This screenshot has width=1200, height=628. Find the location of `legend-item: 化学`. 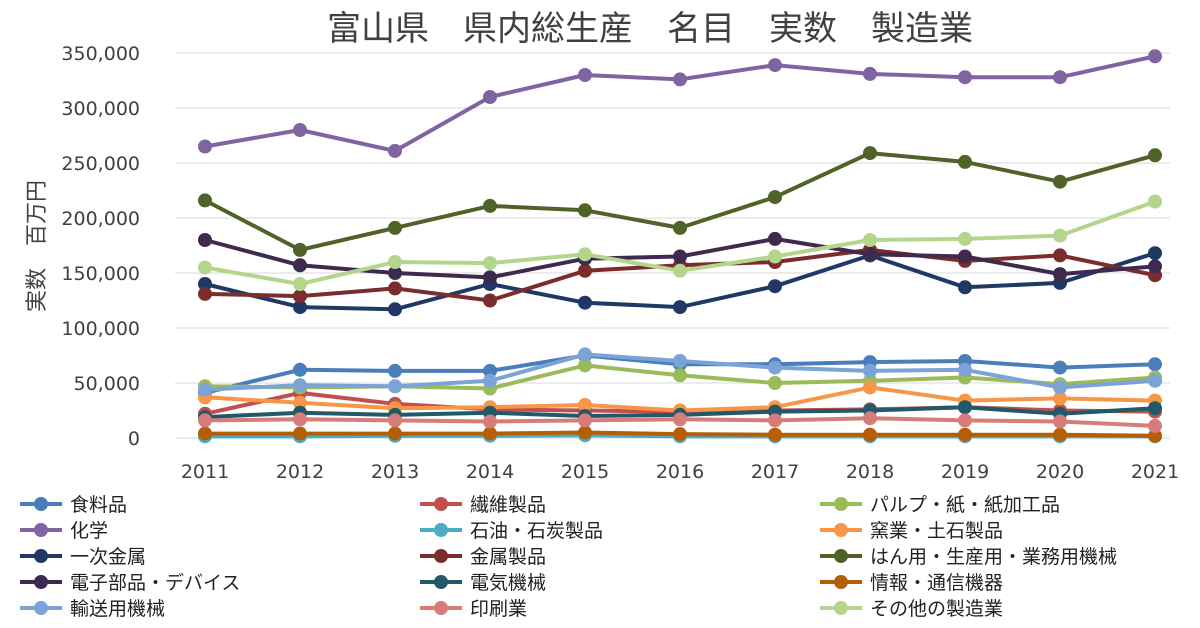

legend-item: 化学 is located at coordinates (64, 531).